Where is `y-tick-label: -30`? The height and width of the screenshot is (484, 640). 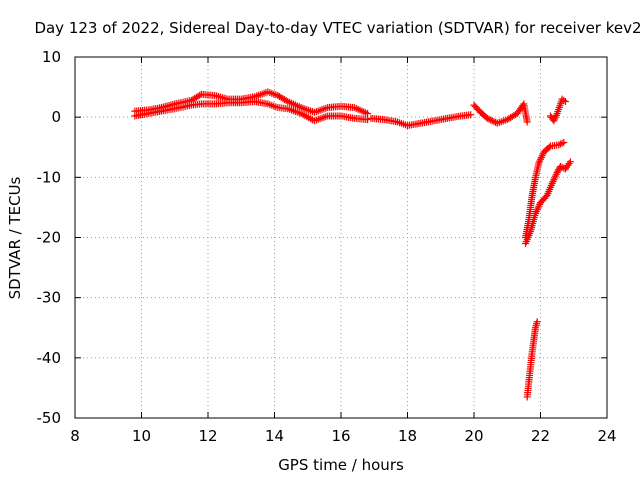
y-tick-label: -30 is located at coordinates (49, 298).